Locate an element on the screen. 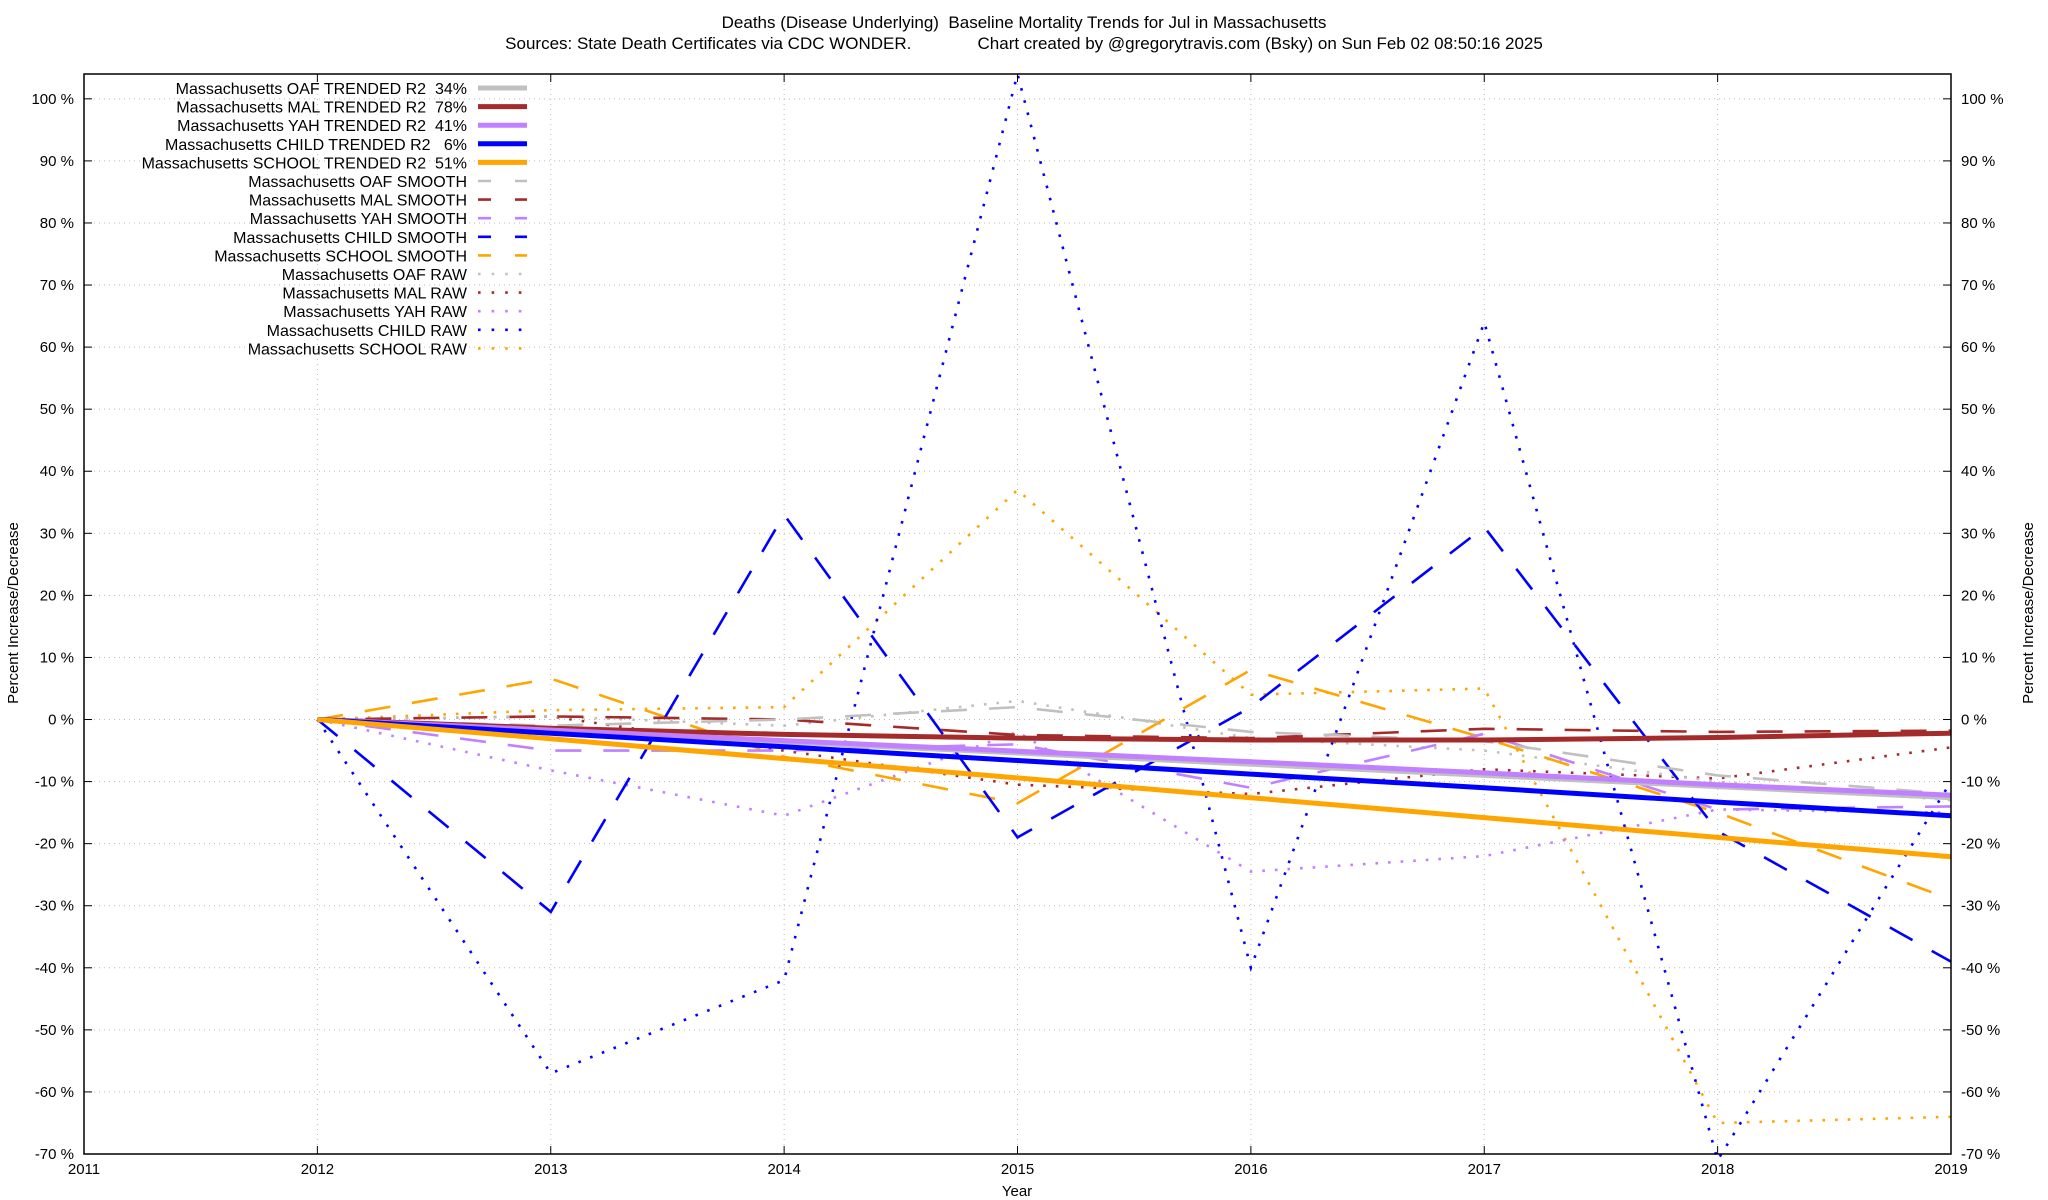  series-line-child-trended is located at coordinates (1134, 768).